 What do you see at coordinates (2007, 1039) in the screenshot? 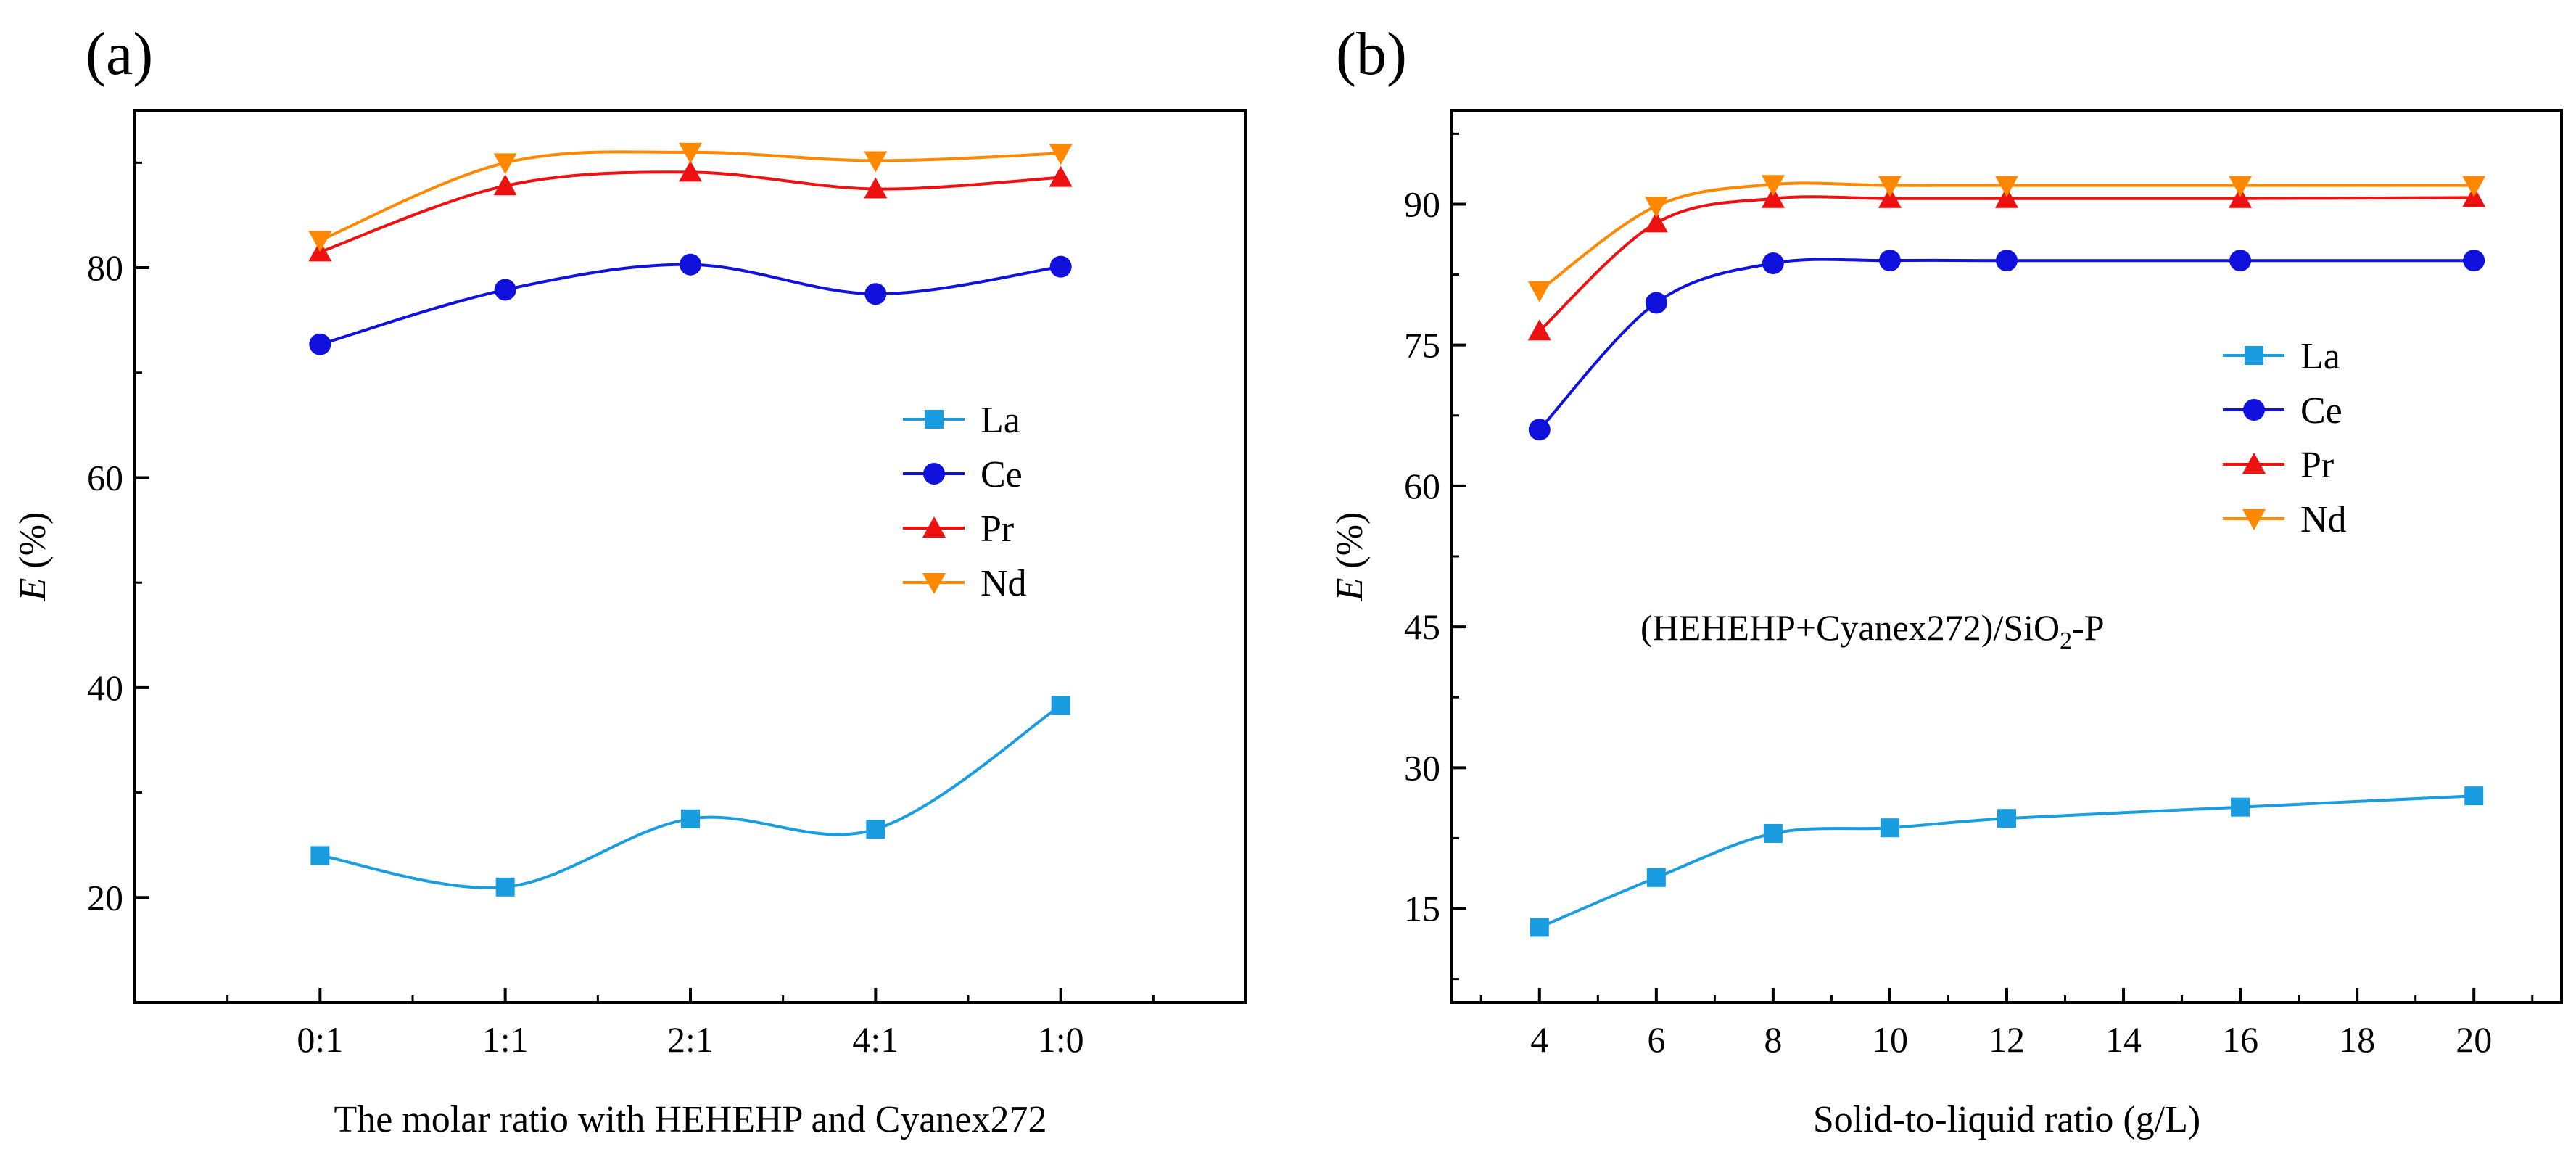
I see `panel-b-xtick-label: 12` at bounding box center [2007, 1039].